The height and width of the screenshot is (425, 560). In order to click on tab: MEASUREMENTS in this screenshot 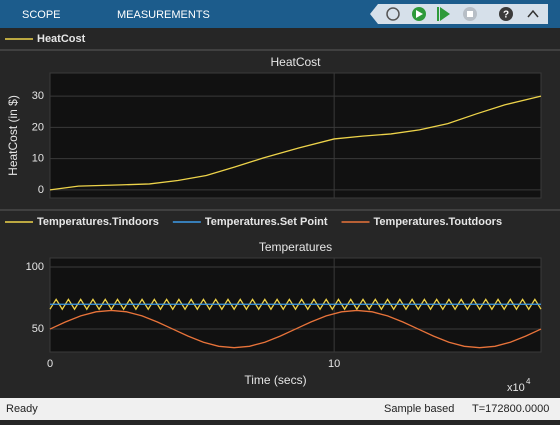, I will do `click(163, 15)`.